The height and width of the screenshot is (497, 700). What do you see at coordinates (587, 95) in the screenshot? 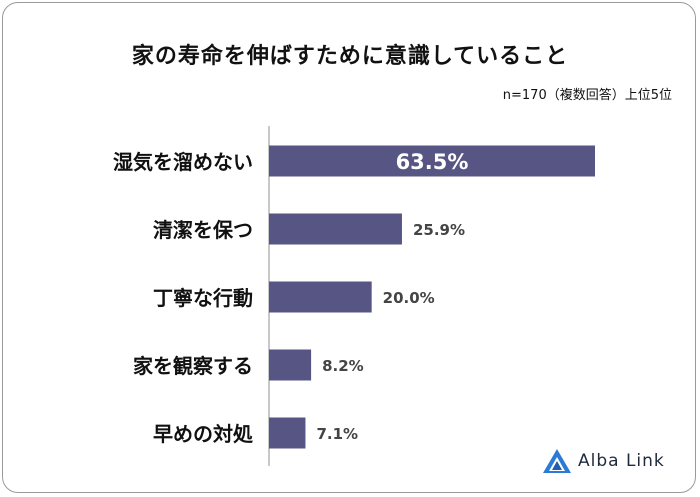
I see `chart-subtitle: n=170（複数回答）上位5位` at bounding box center [587, 95].